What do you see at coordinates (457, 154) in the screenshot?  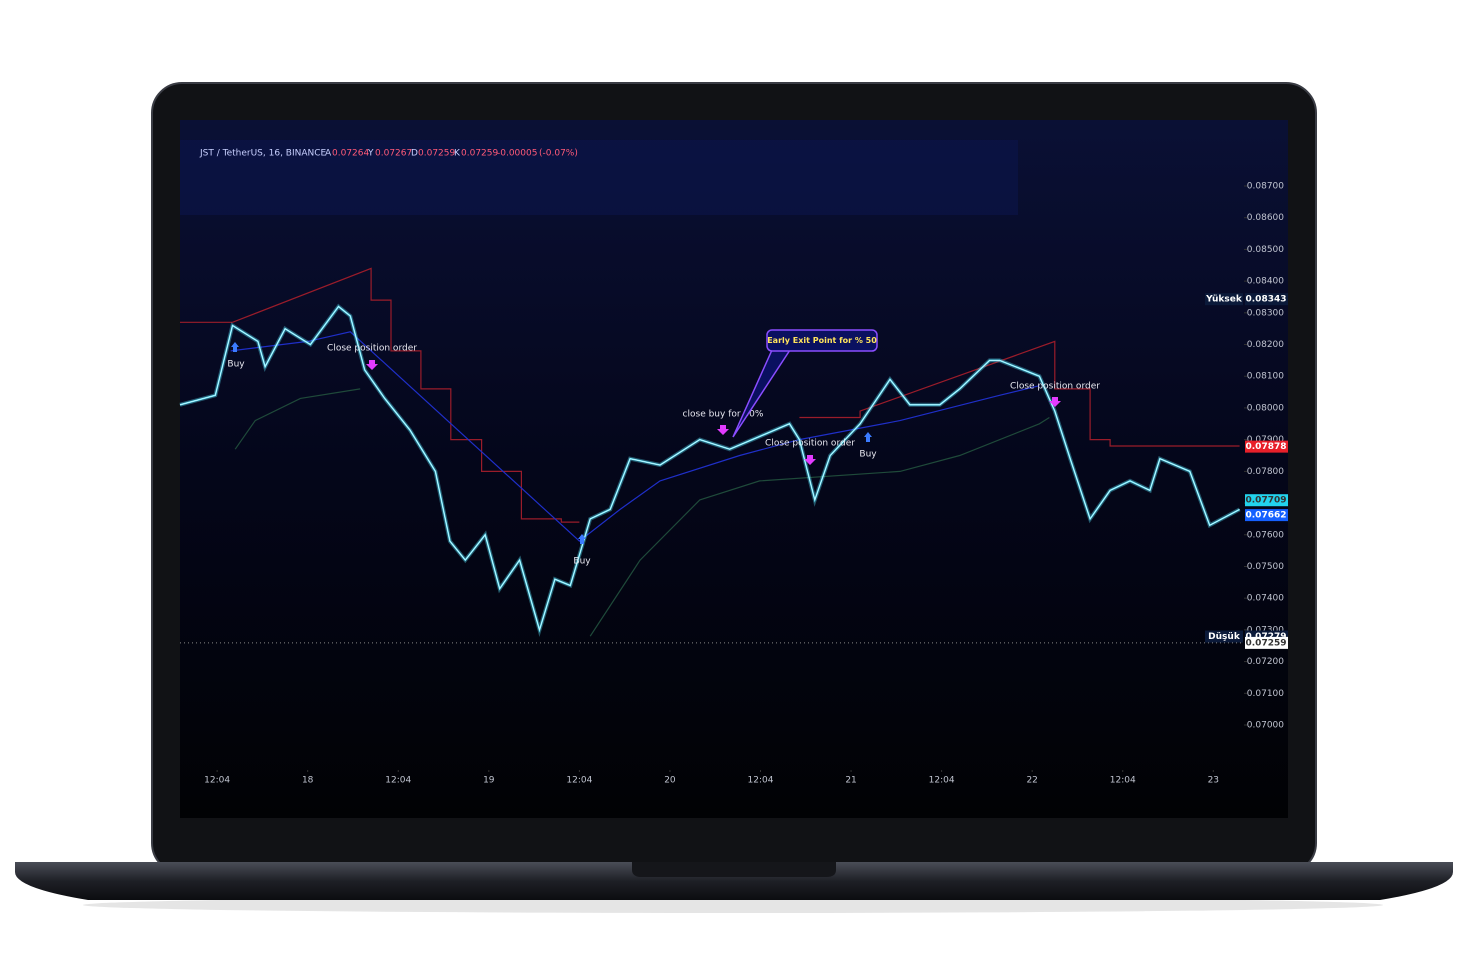 I see `ohlc-label: K` at bounding box center [457, 154].